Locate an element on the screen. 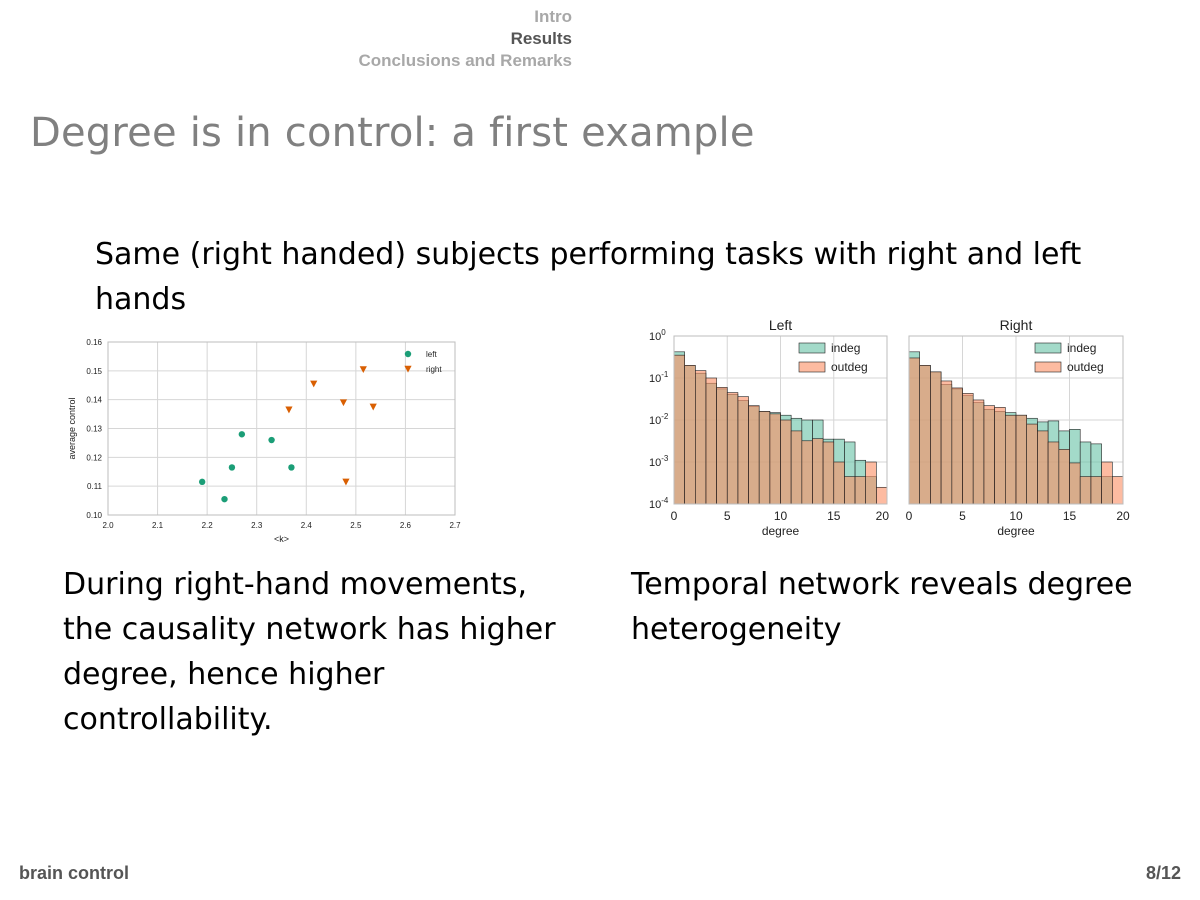 The image size is (1200, 900). x-tick-label: 2.2 is located at coordinates (208, 525).